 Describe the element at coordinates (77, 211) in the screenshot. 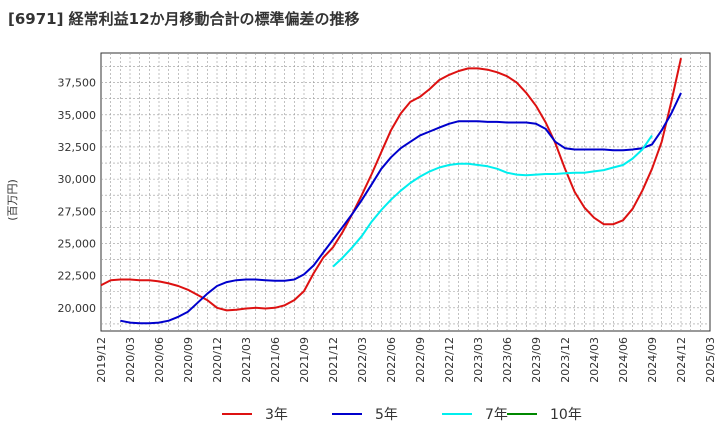

I see `y-tick-label: 27,500` at that location.